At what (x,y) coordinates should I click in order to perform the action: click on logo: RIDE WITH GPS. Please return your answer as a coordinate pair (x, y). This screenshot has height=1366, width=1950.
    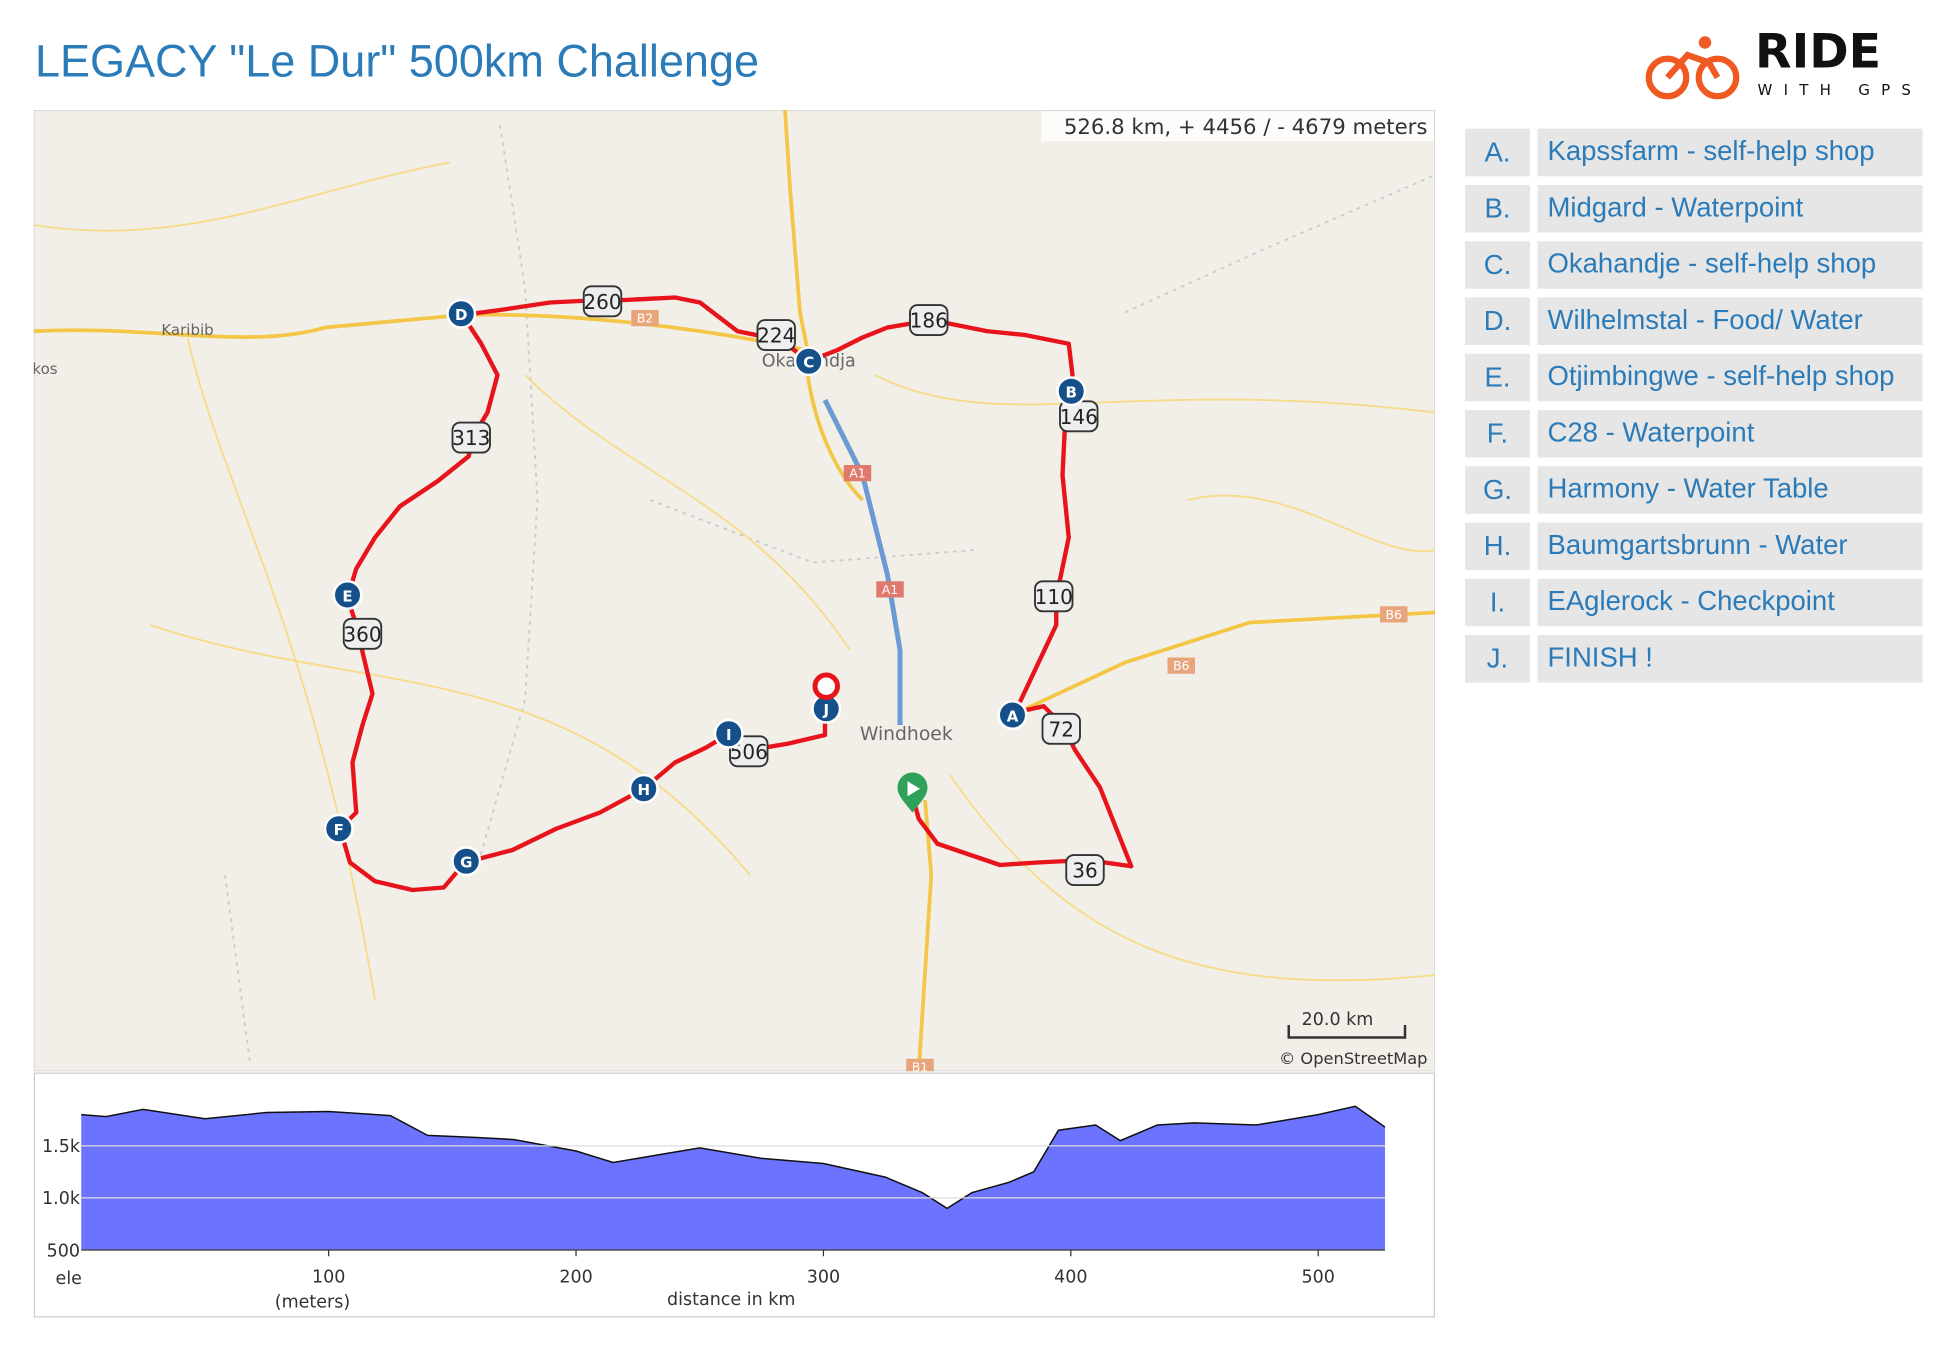
    Looking at the image, I should click on (1784, 64).